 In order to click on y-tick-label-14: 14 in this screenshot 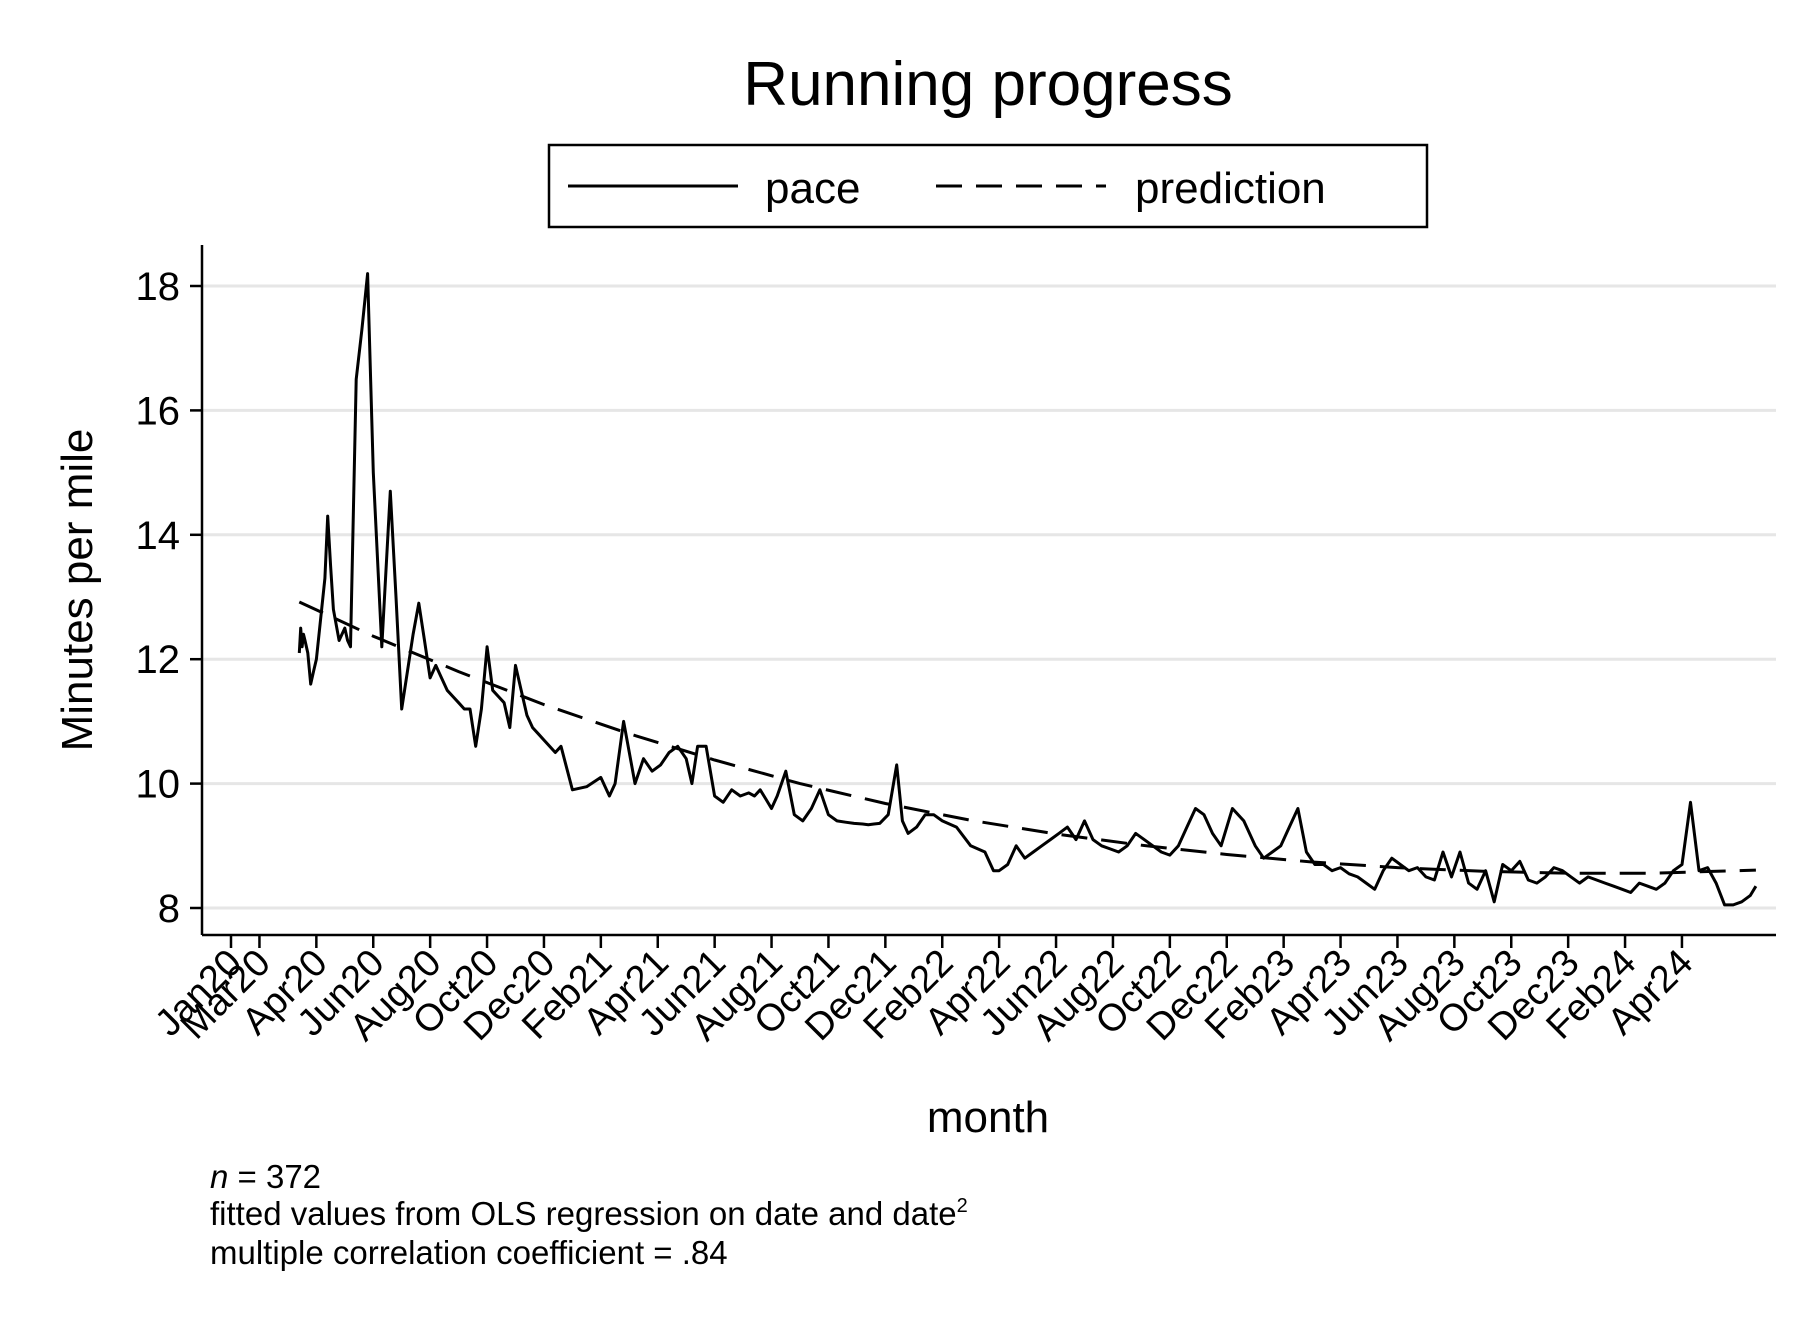, I will do `click(158, 536)`.